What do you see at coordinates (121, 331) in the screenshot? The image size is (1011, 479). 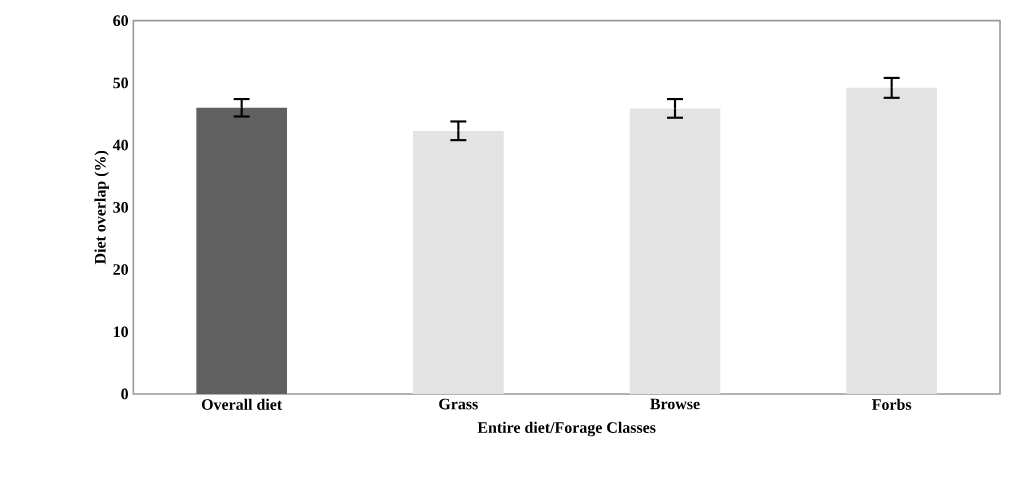 I see `y-tick-label: 10` at bounding box center [121, 331].